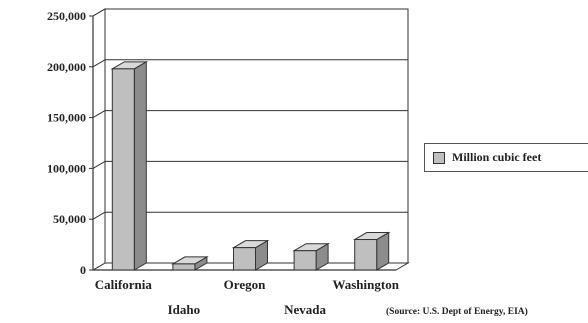 The width and height of the screenshot is (588, 323). What do you see at coordinates (497, 157) in the screenshot?
I see `legend-label: Million cubic feet` at bounding box center [497, 157].